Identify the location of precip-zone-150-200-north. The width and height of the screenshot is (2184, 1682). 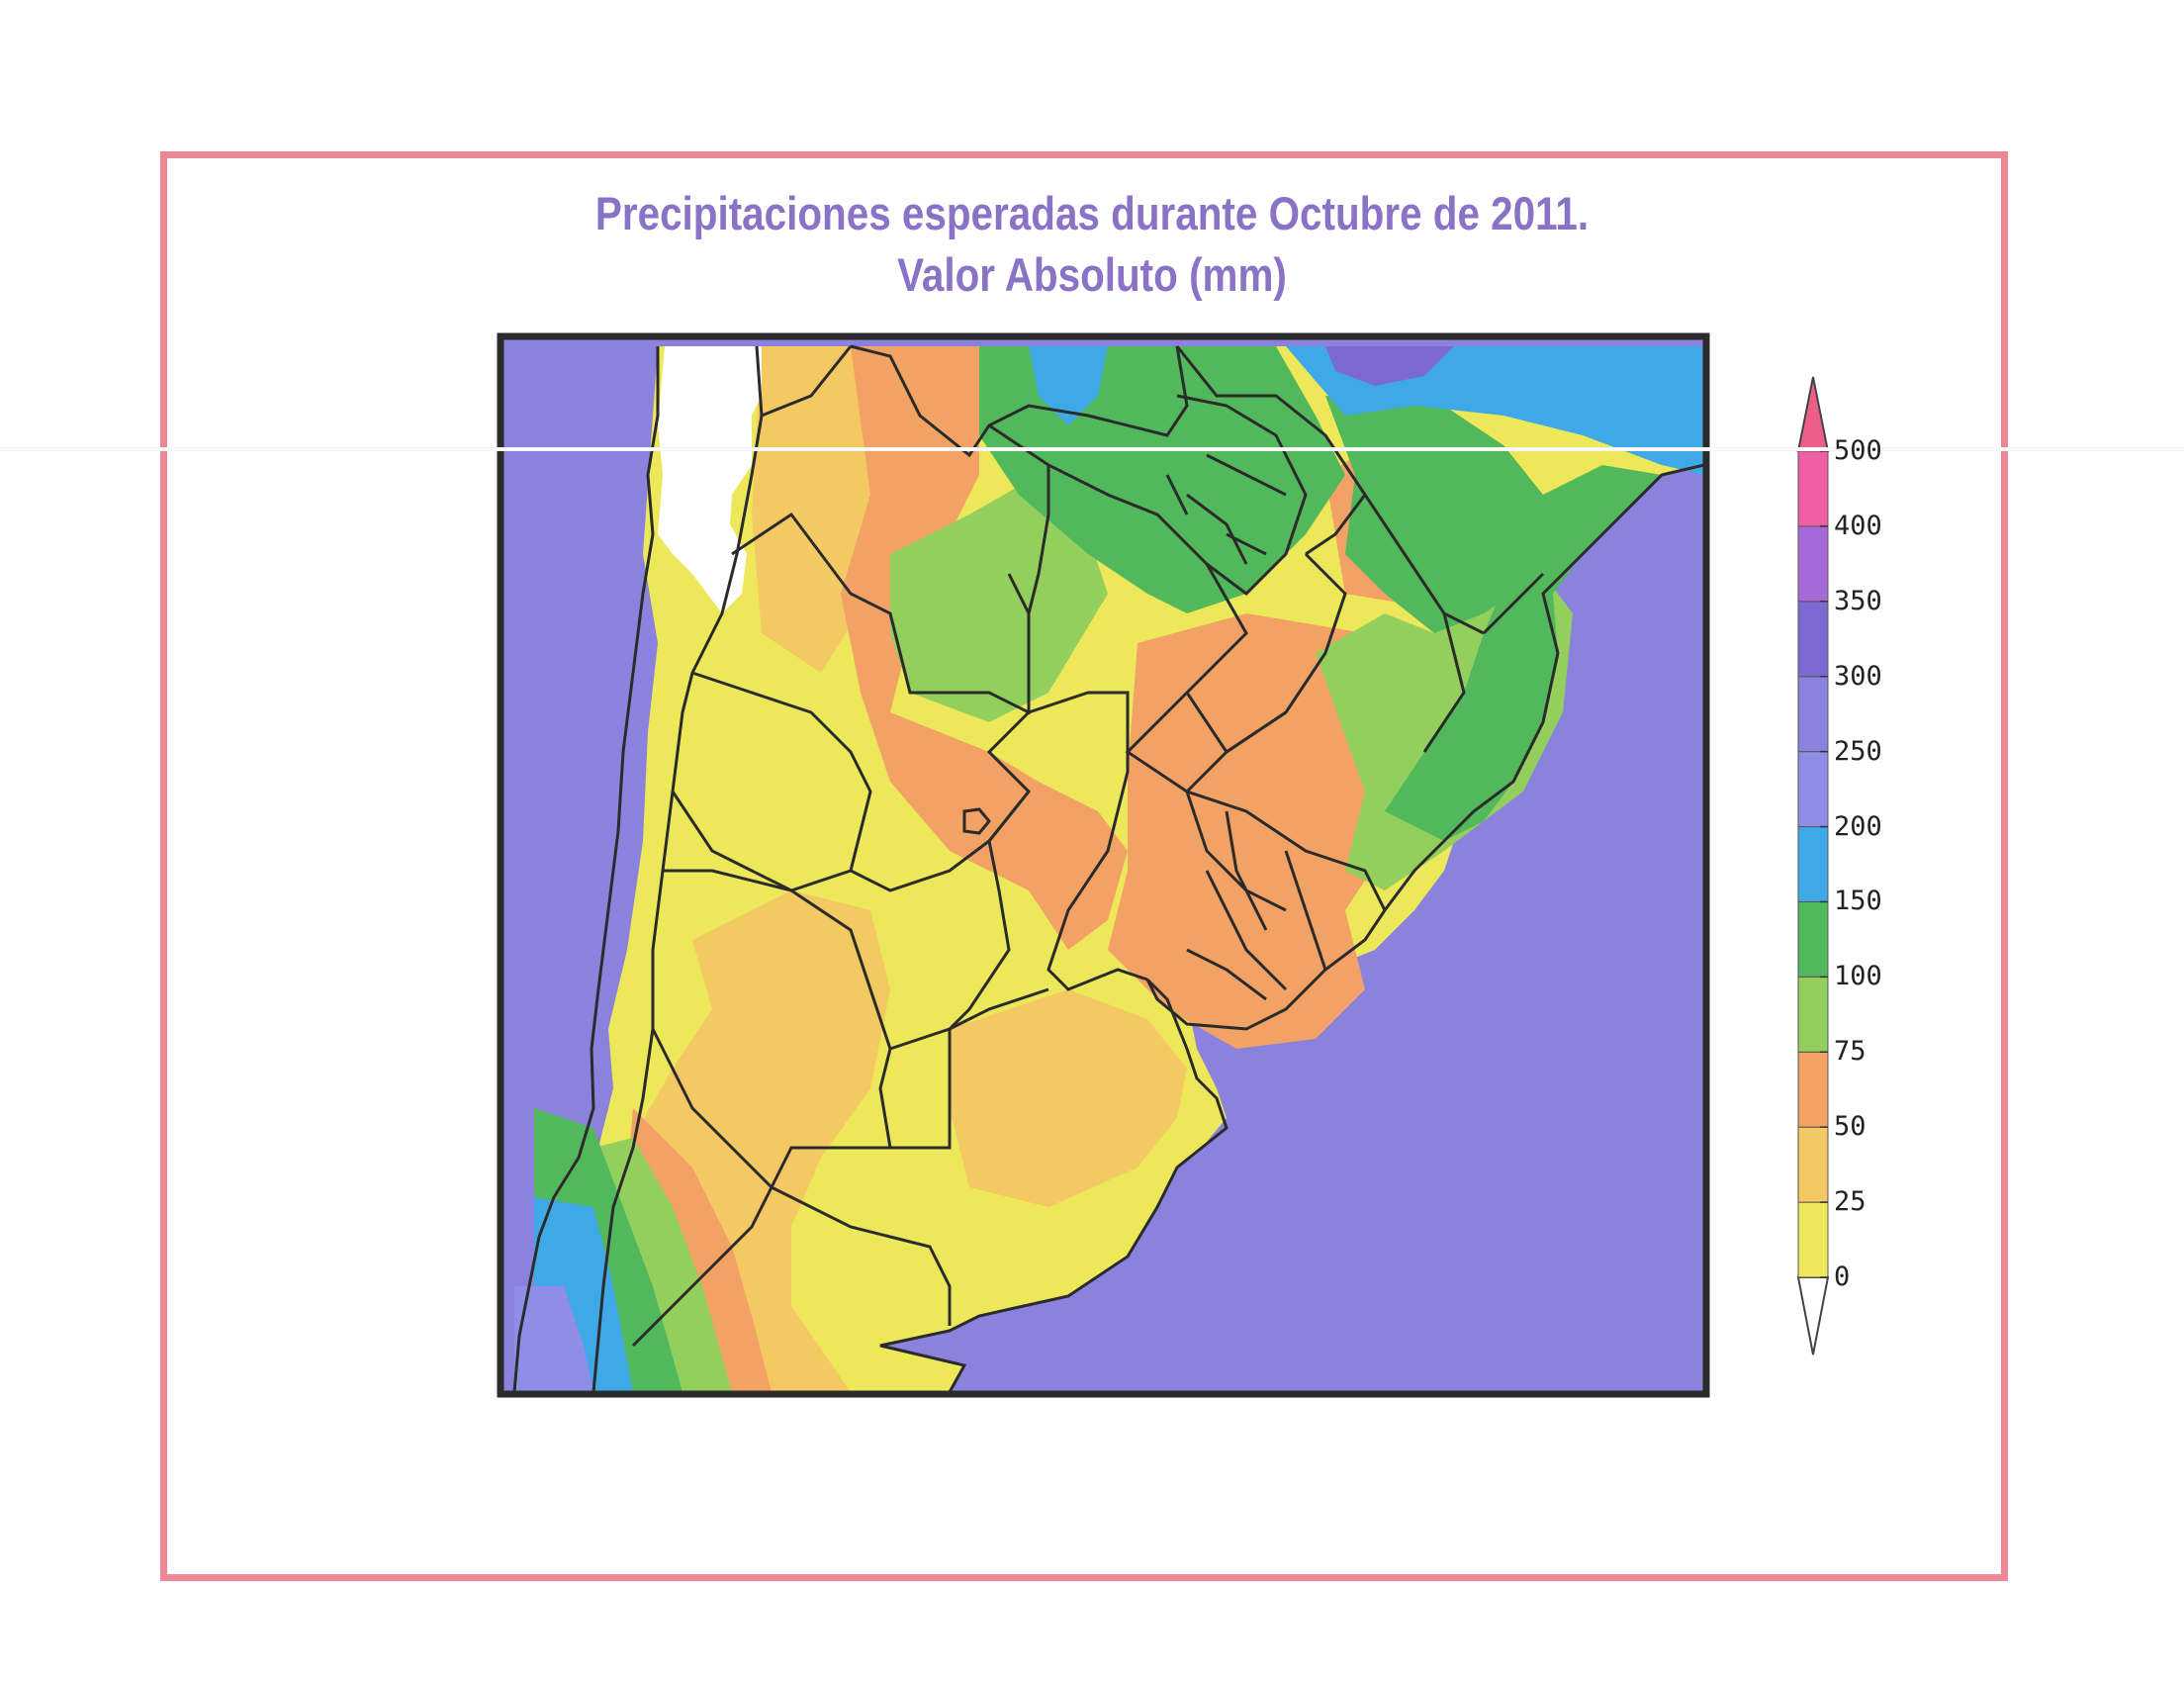
(1068, 385).